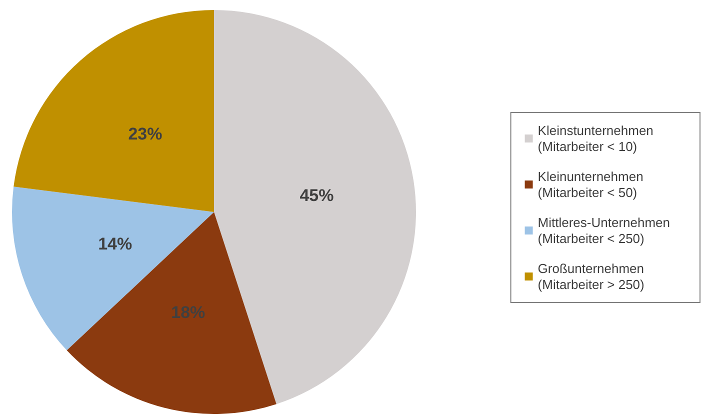 This screenshot has height=415, width=702. Describe the element at coordinates (591, 184) in the screenshot. I see `legend-label: Kleinunternehmen (Mitarbeiter < 50)` at that location.